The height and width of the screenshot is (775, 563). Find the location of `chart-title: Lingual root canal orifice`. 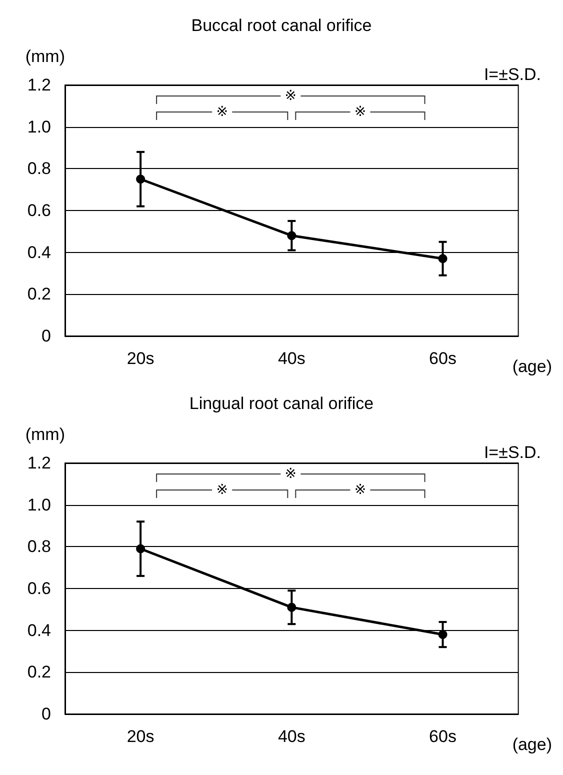

chart-title: Lingual root canal orifice is located at coordinates (281, 403).